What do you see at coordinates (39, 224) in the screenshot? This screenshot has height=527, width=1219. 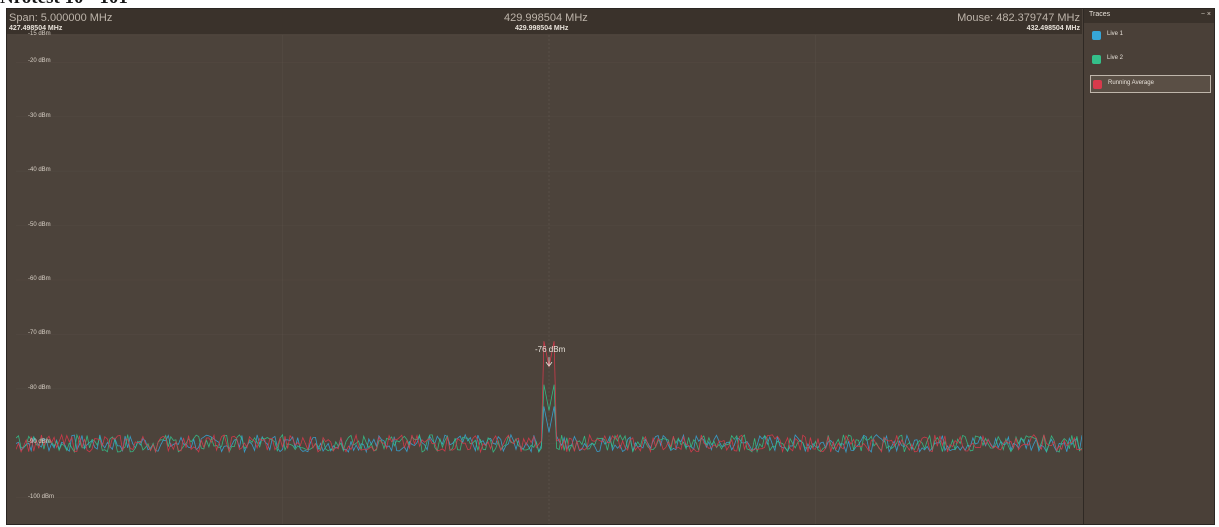 I see `y-tick-label: -50 dBm` at bounding box center [39, 224].